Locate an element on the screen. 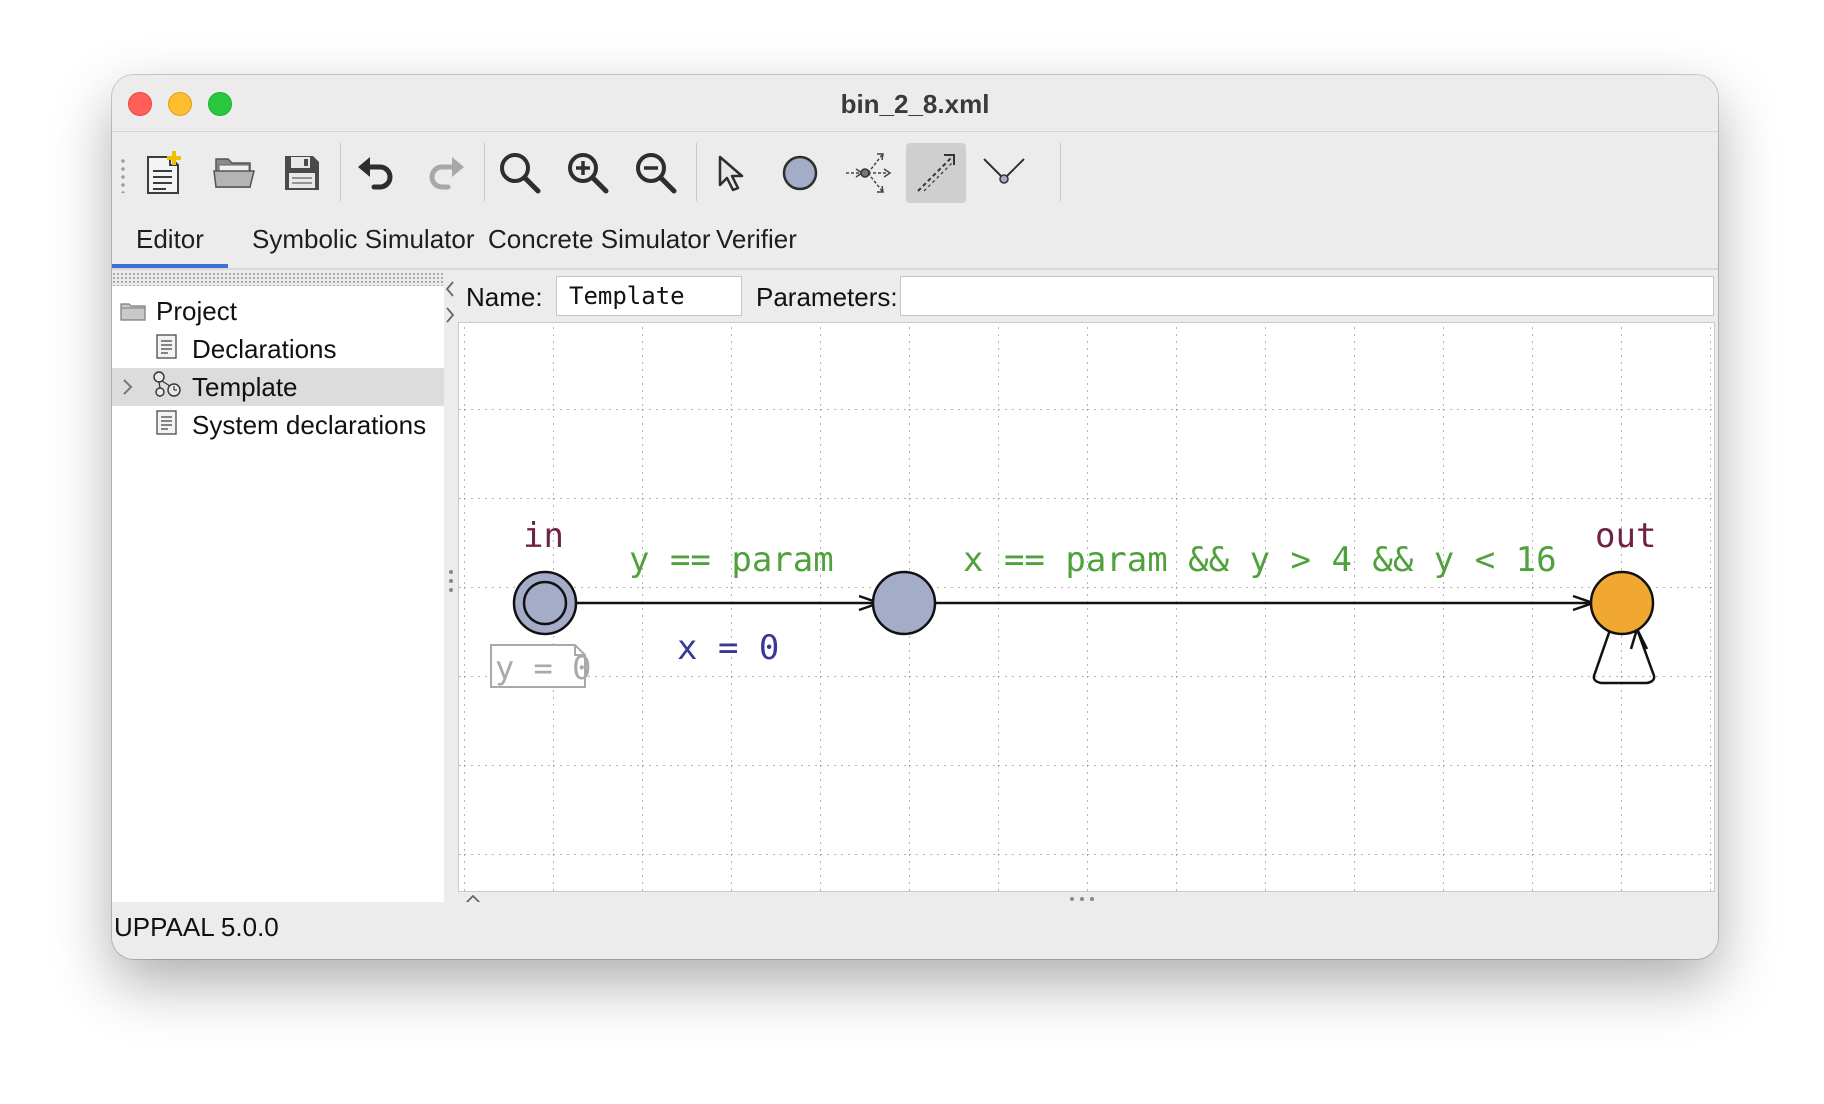 The height and width of the screenshot is (1104, 1824). template-name-input: Template is located at coordinates (649, 296).